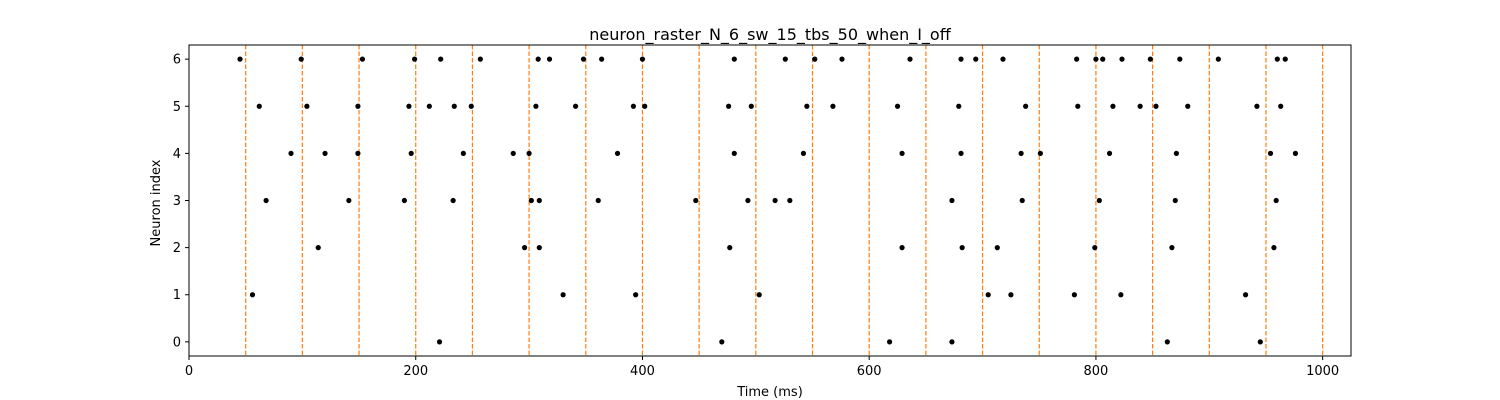 This screenshot has height=400, width=1500. What do you see at coordinates (177, 201) in the screenshot?
I see `y-tick-label: 3` at bounding box center [177, 201].